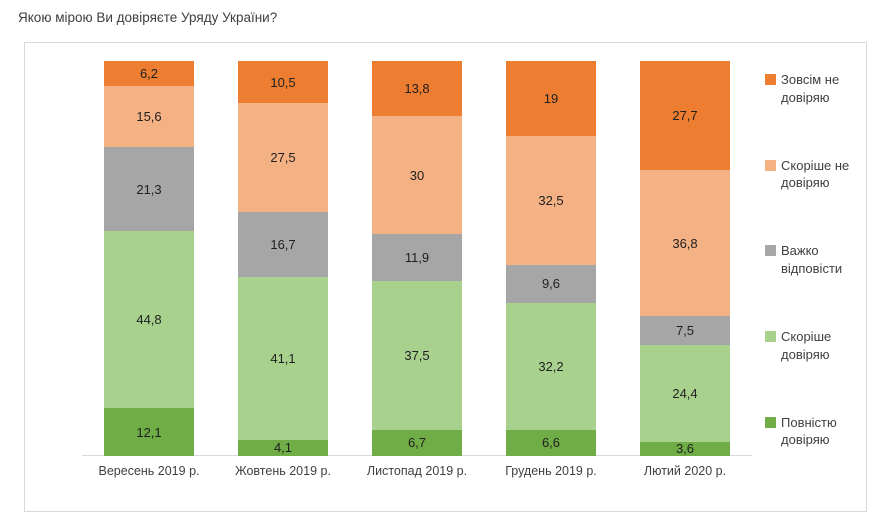 The height and width of the screenshot is (513, 892). I want to click on bar-segment: 6,2, so click(149, 73).